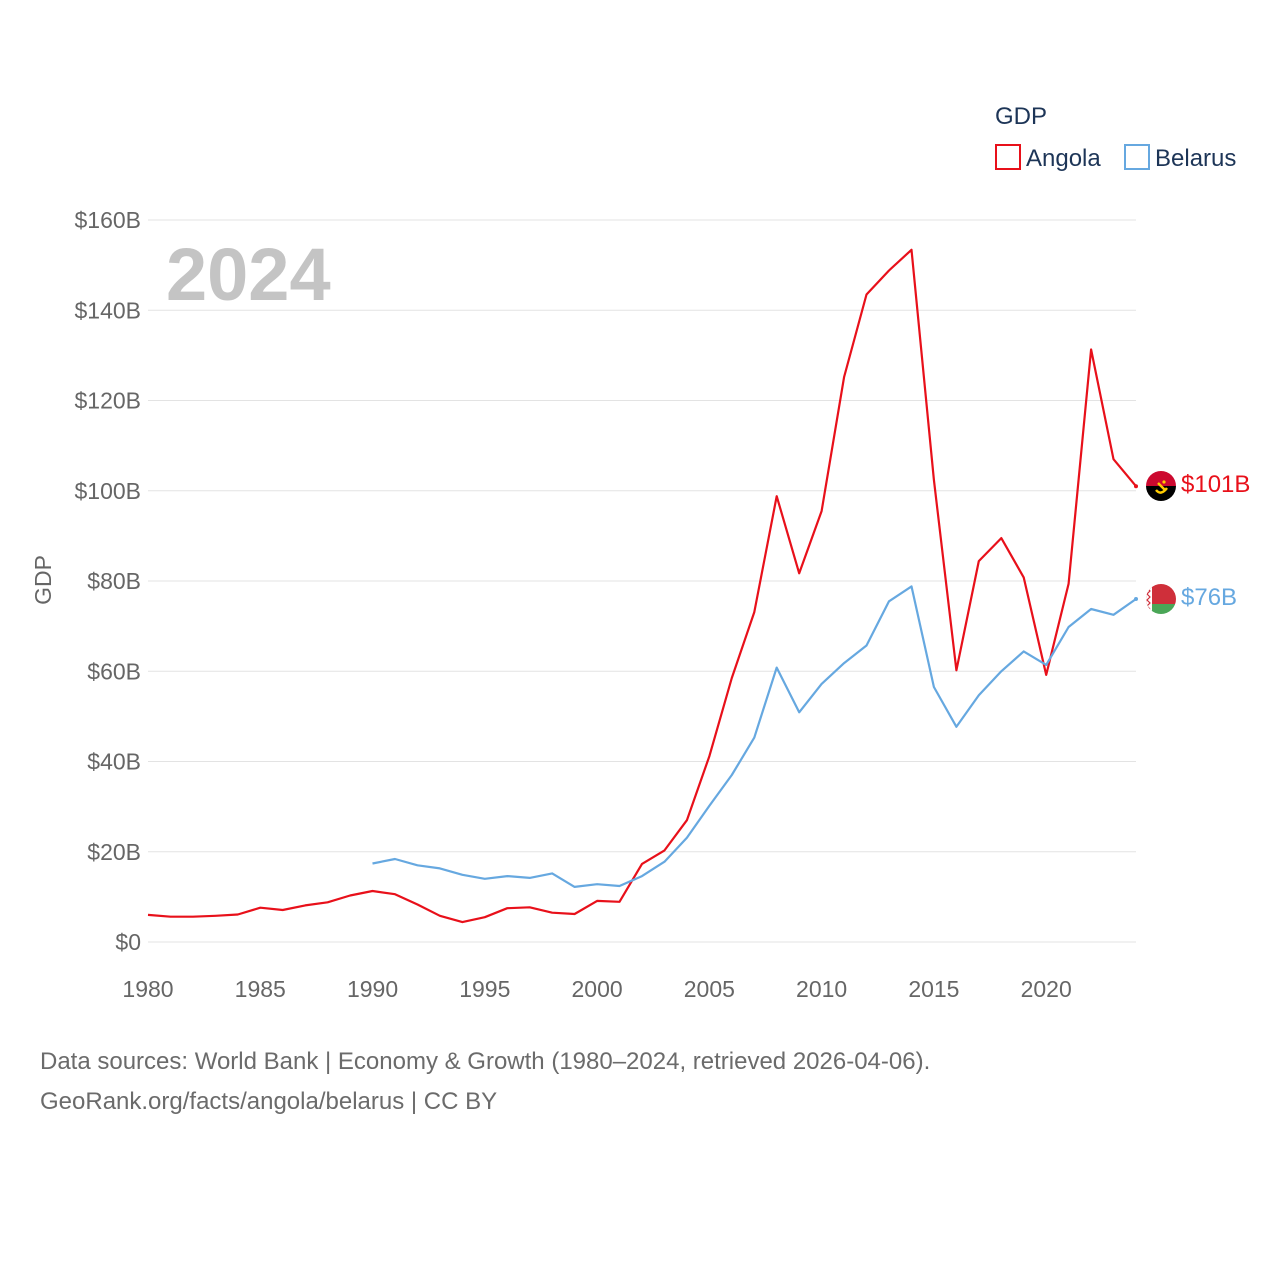 The width and height of the screenshot is (1280, 1280). What do you see at coordinates (372, 989) in the screenshot?
I see `x-tick-label: 1990` at bounding box center [372, 989].